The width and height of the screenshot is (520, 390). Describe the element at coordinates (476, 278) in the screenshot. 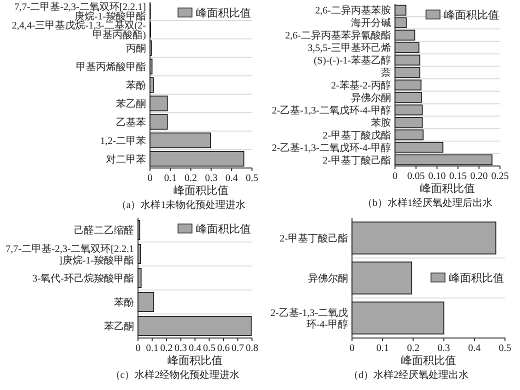

I see `series-label: 峰面积比值` at that location.